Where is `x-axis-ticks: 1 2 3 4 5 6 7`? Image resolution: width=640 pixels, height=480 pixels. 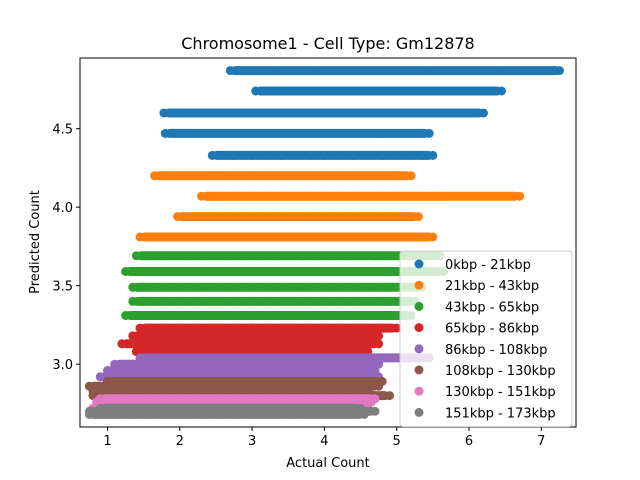
x-axis-ticks: 1 2 3 4 5 6 7 is located at coordinates (324, 438).